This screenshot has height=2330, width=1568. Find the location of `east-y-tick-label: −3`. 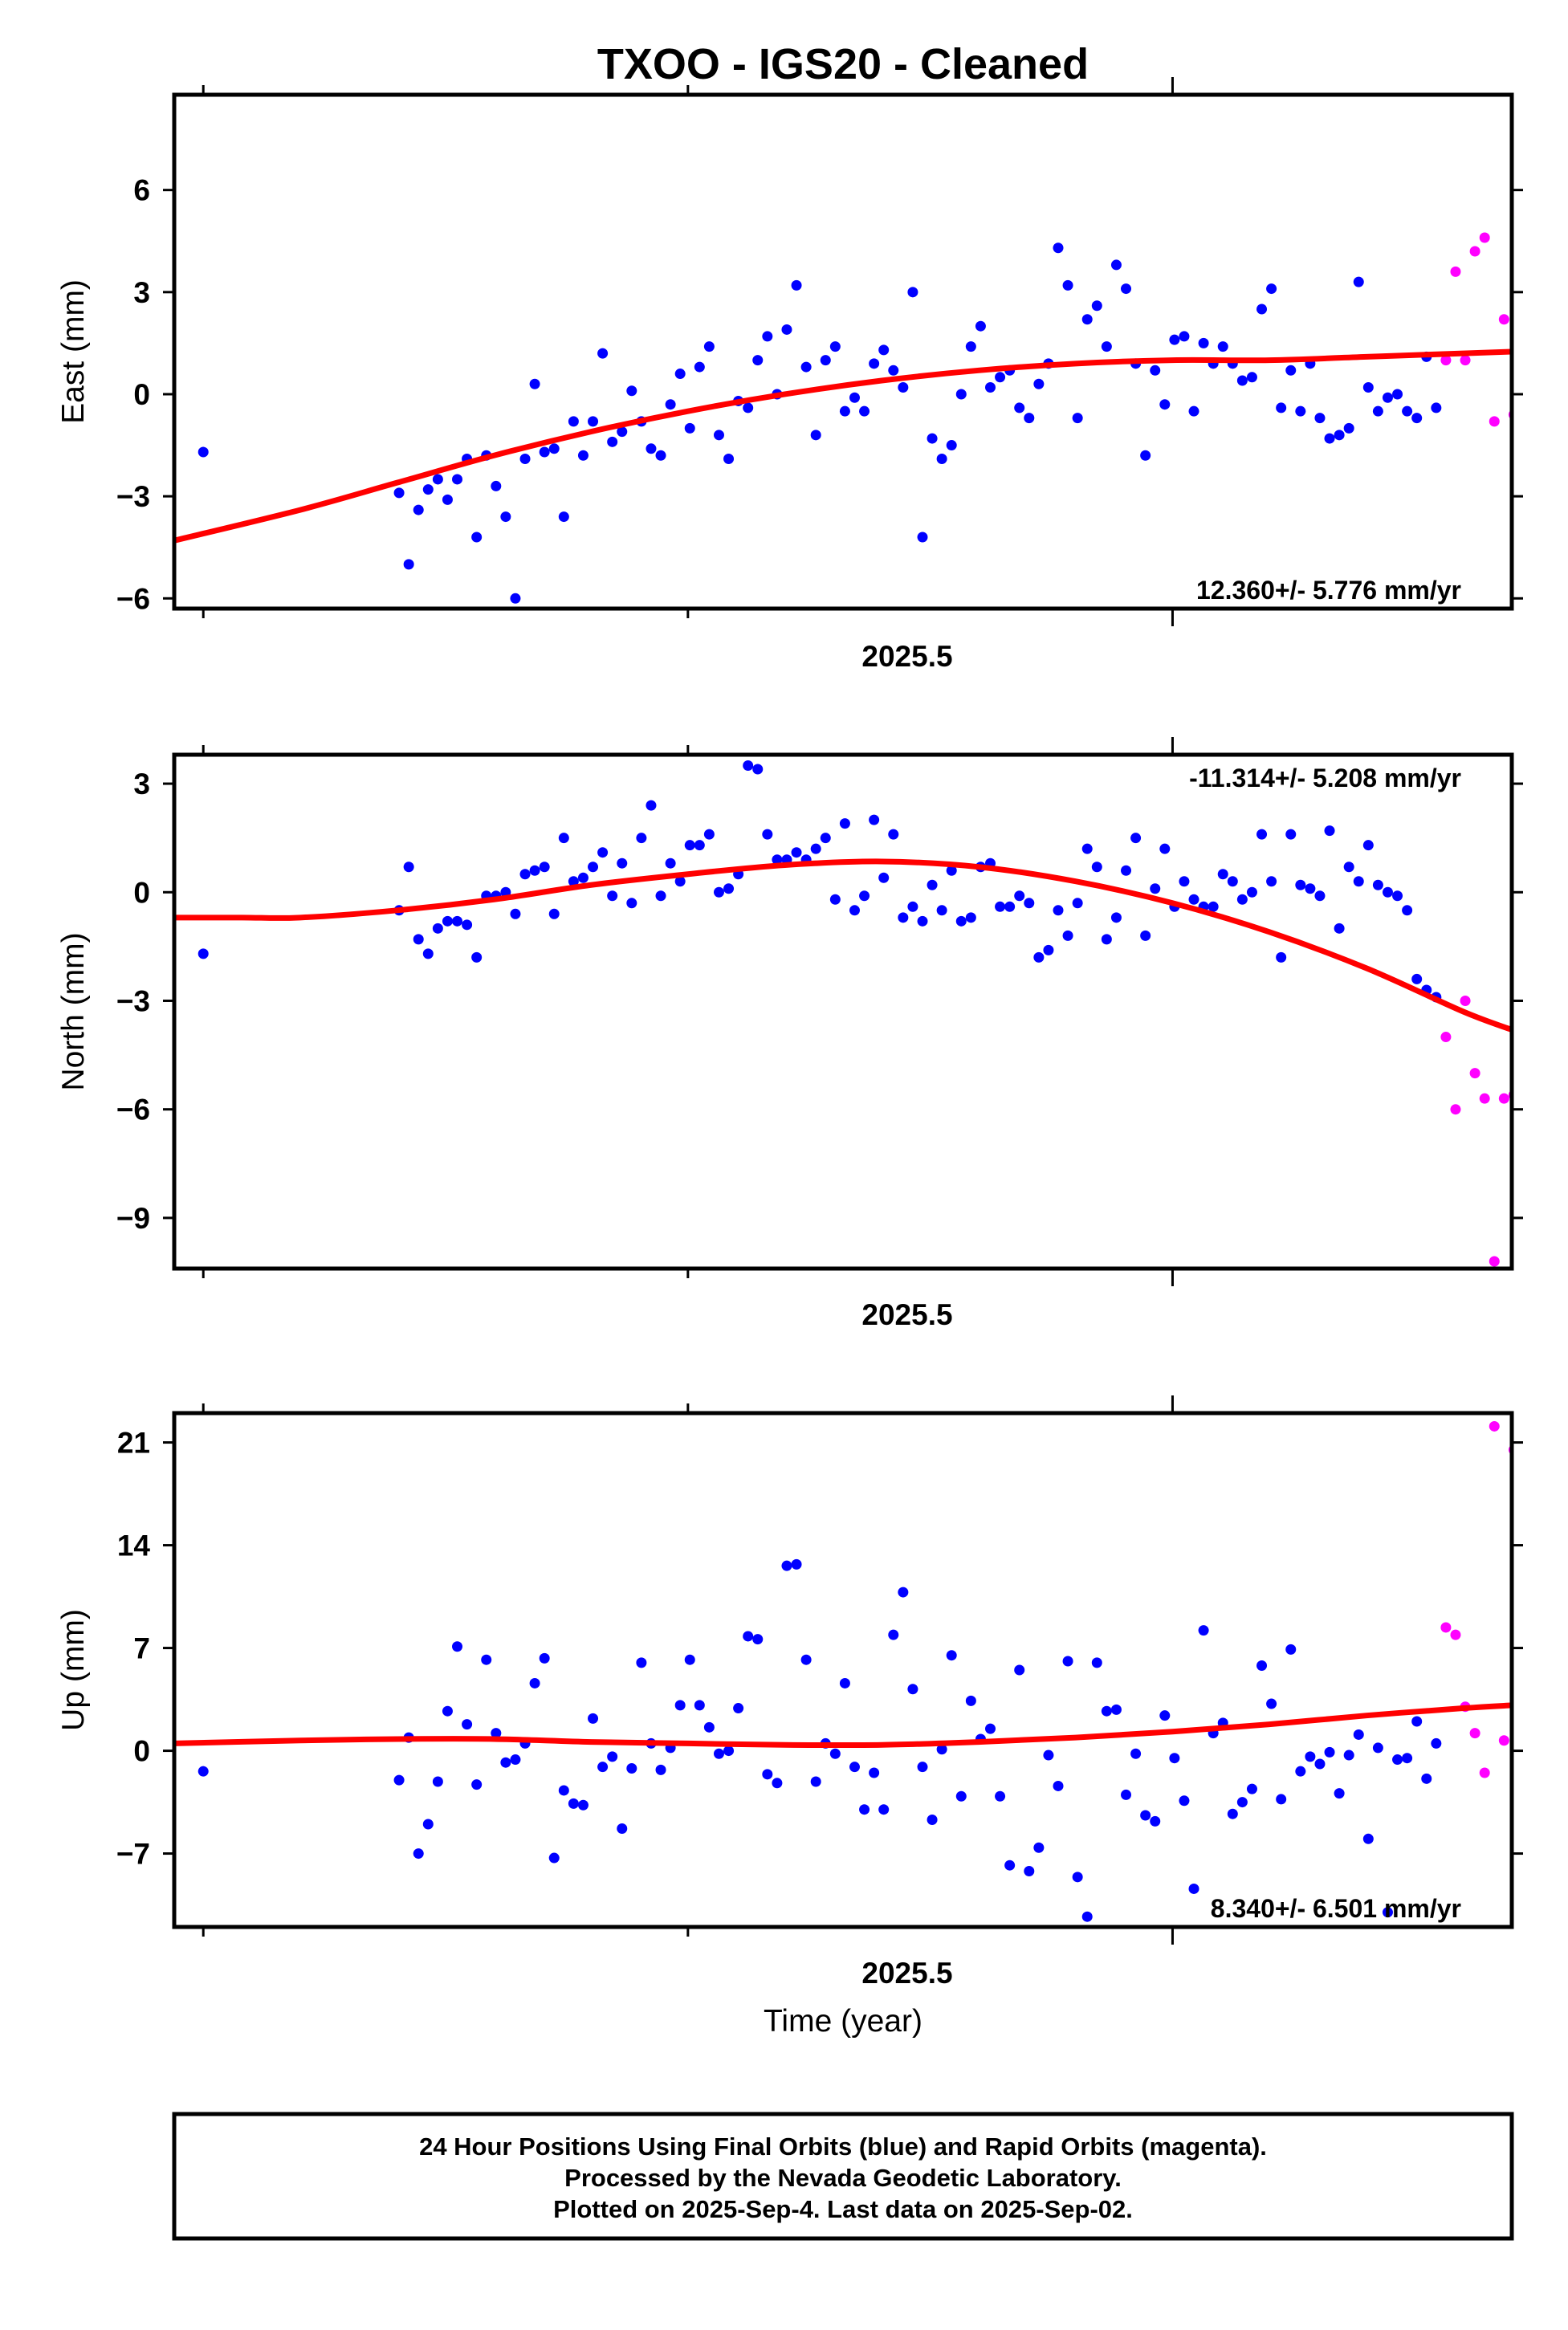

east-y-tick-label: −3 is located at coordinates (133, 496).